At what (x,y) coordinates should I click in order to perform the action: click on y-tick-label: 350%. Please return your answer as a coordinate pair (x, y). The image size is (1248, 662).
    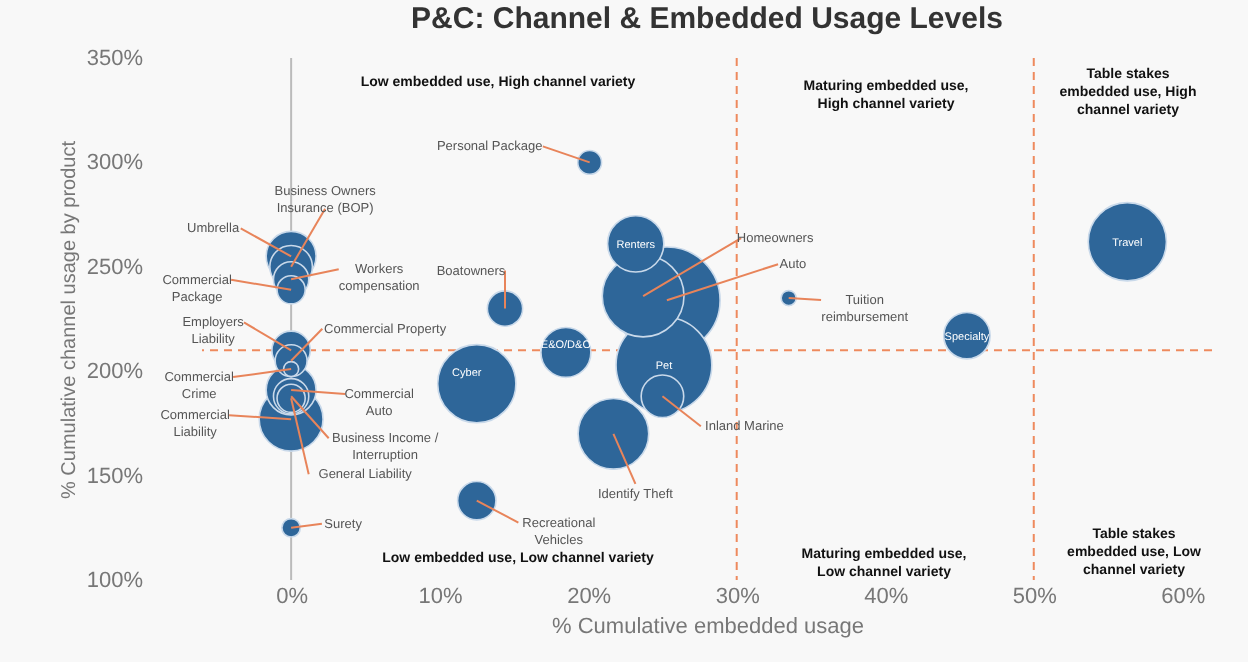
    Looking at the image, I should click on (115, 59).